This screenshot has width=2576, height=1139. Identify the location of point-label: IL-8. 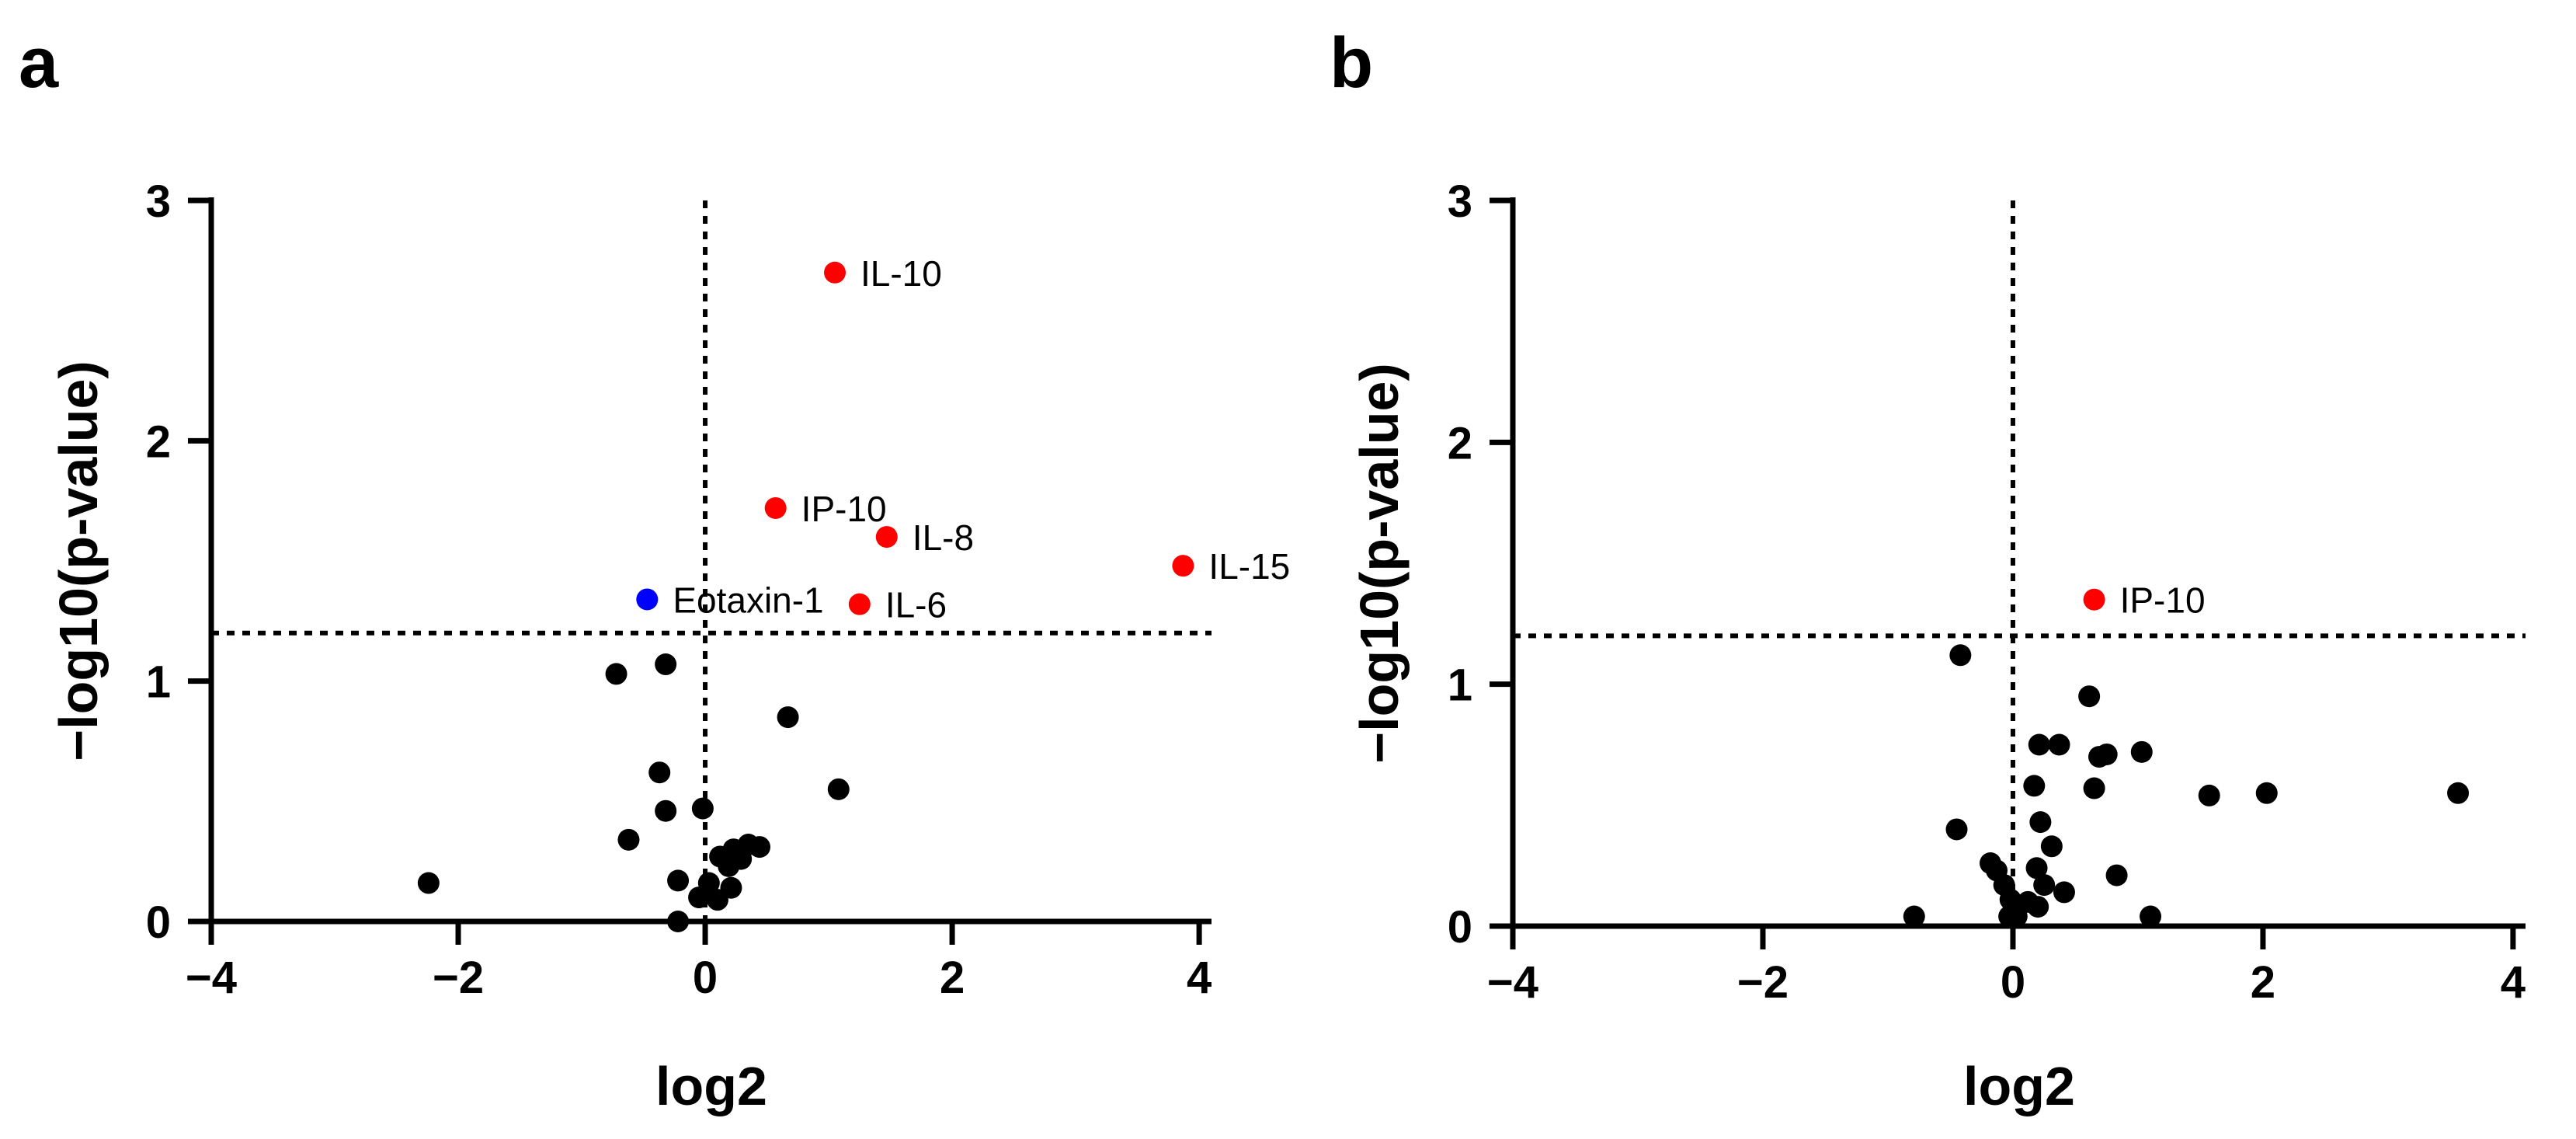
(943, 537).